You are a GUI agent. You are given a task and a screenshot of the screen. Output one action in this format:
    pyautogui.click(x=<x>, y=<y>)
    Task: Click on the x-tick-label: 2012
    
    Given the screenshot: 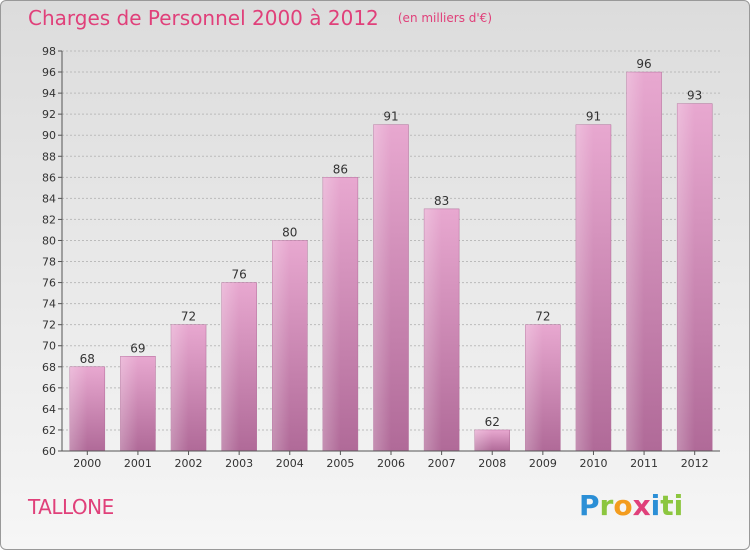 What is the action you would take?
    pyautogui.click(x=695, y=463)
    